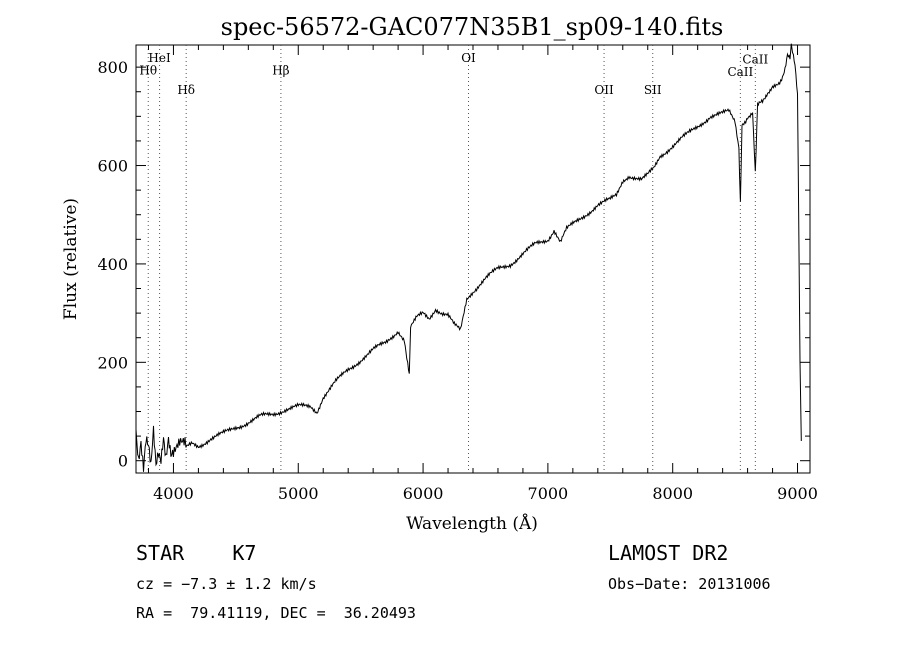 This screenshot has height=650, width=900. Describe the element at coordinates (689, 584) in the screenshot. I see `observation-date: Obs−Date: 20131006` at that location.